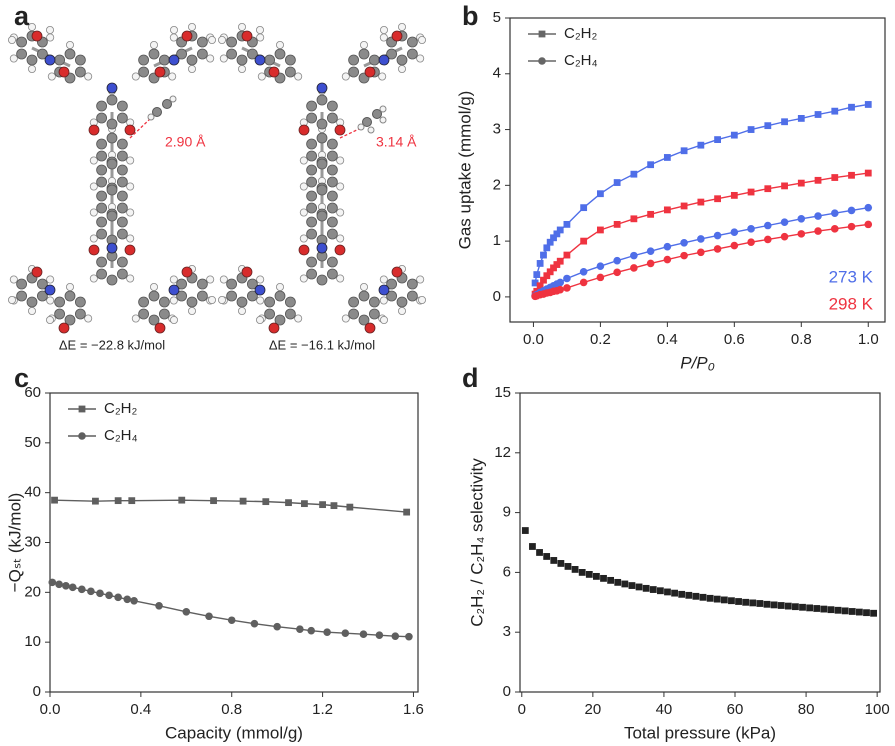  Describe the element at coordinates (697, 362) in the screenshot. I see `x-axis-label: P/P₀` at that location.